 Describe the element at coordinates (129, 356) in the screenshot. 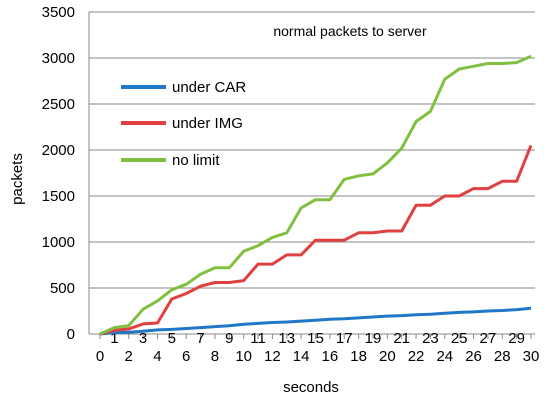

I see `x-tick-label-2: 2` at that location.